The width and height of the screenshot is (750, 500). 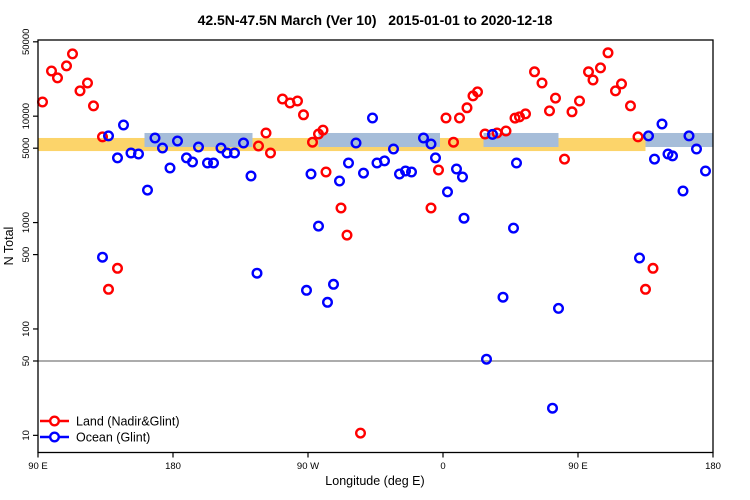 I want to click on x-tick-label: 0, so click(x=442, y=466).